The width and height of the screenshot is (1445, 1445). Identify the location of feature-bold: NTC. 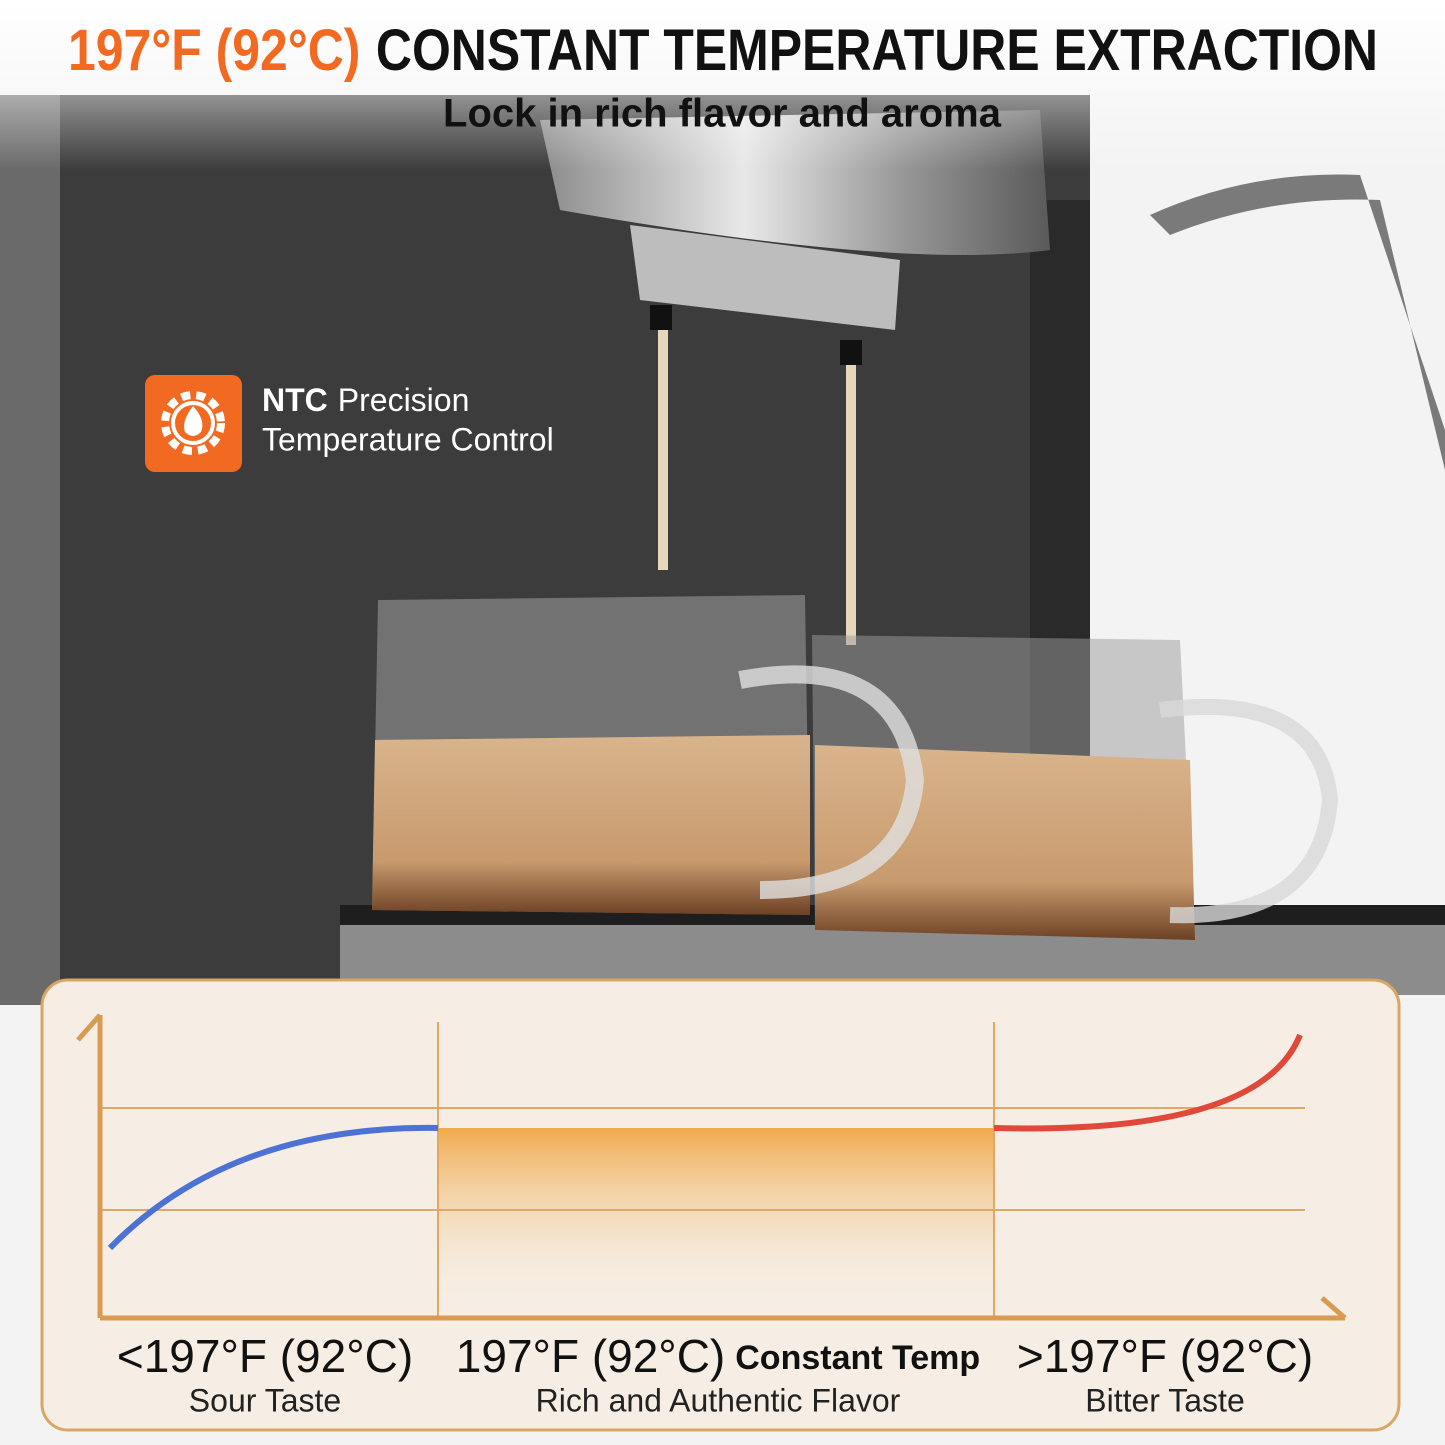
(295, 400).